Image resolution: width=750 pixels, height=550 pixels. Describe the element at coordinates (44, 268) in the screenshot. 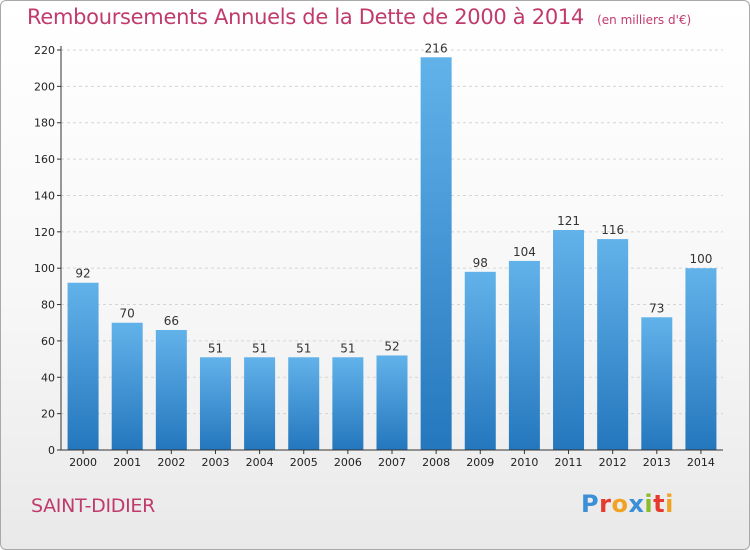

I see `y-tick-label: 100` at that location.